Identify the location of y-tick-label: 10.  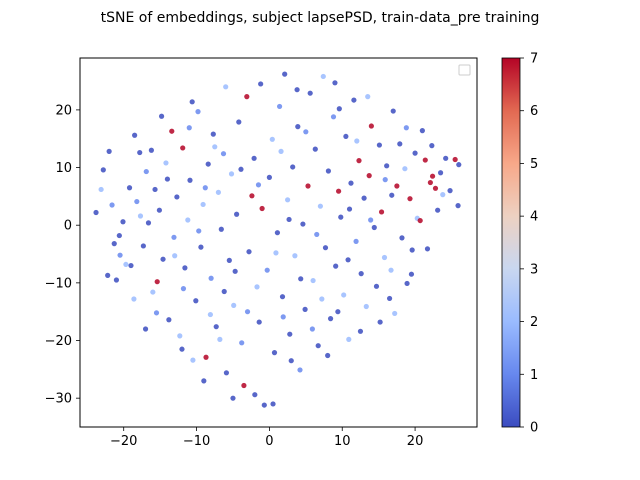
(63, 168).